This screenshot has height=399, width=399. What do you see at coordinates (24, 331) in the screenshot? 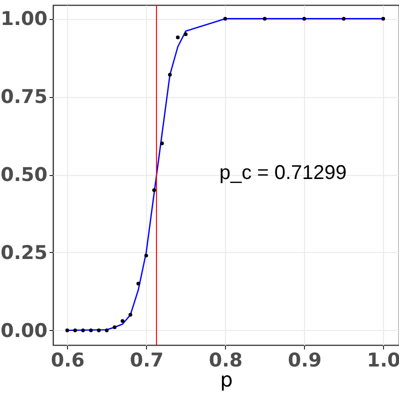
I see `y-tick-label: 0.00` at bounding box center [24, 331].